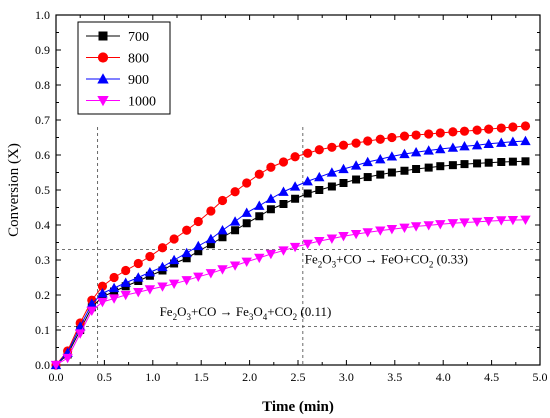 Image resolution: width=550 pixels, height=418 pixels. Describe the element at coordinates (334, 265) in the screenshot. I see `annotation-segment: 3` at that location.